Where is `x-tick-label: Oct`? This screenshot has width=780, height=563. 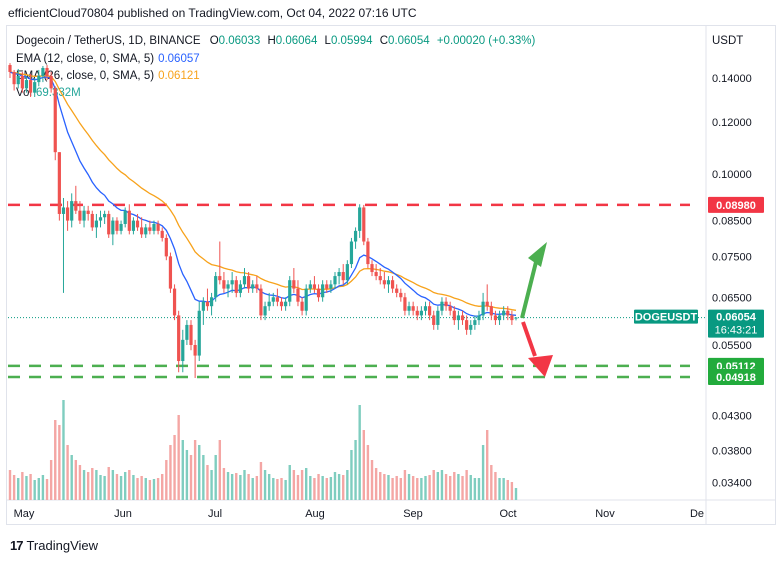 x-tick-label: Oct is located at coordinates (507, 514).